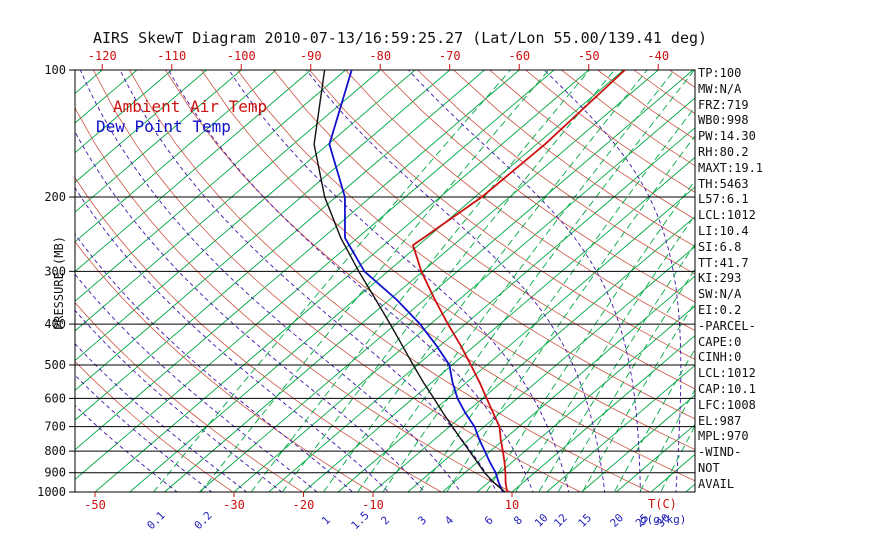 This screenshot has height=560, width=870. Describe the element at coordinates (326, 521) in the screenshot. I see `mixing-ratio-label: 1` at that location.